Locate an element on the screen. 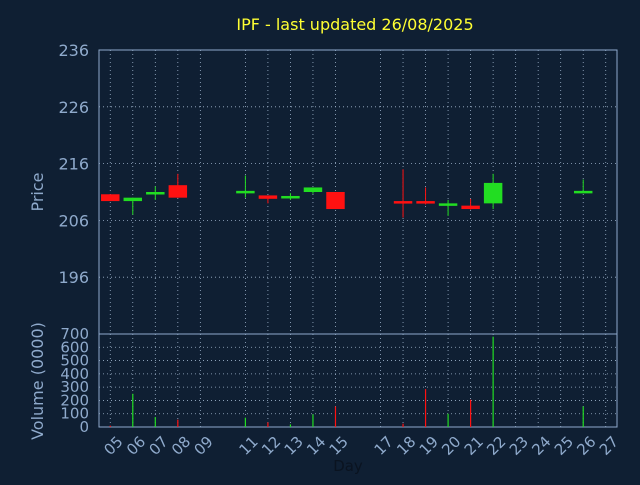 The width and height of the screenshot is (640, 485). price-y-tick-label: 196 is located at coordinates (73, 277).